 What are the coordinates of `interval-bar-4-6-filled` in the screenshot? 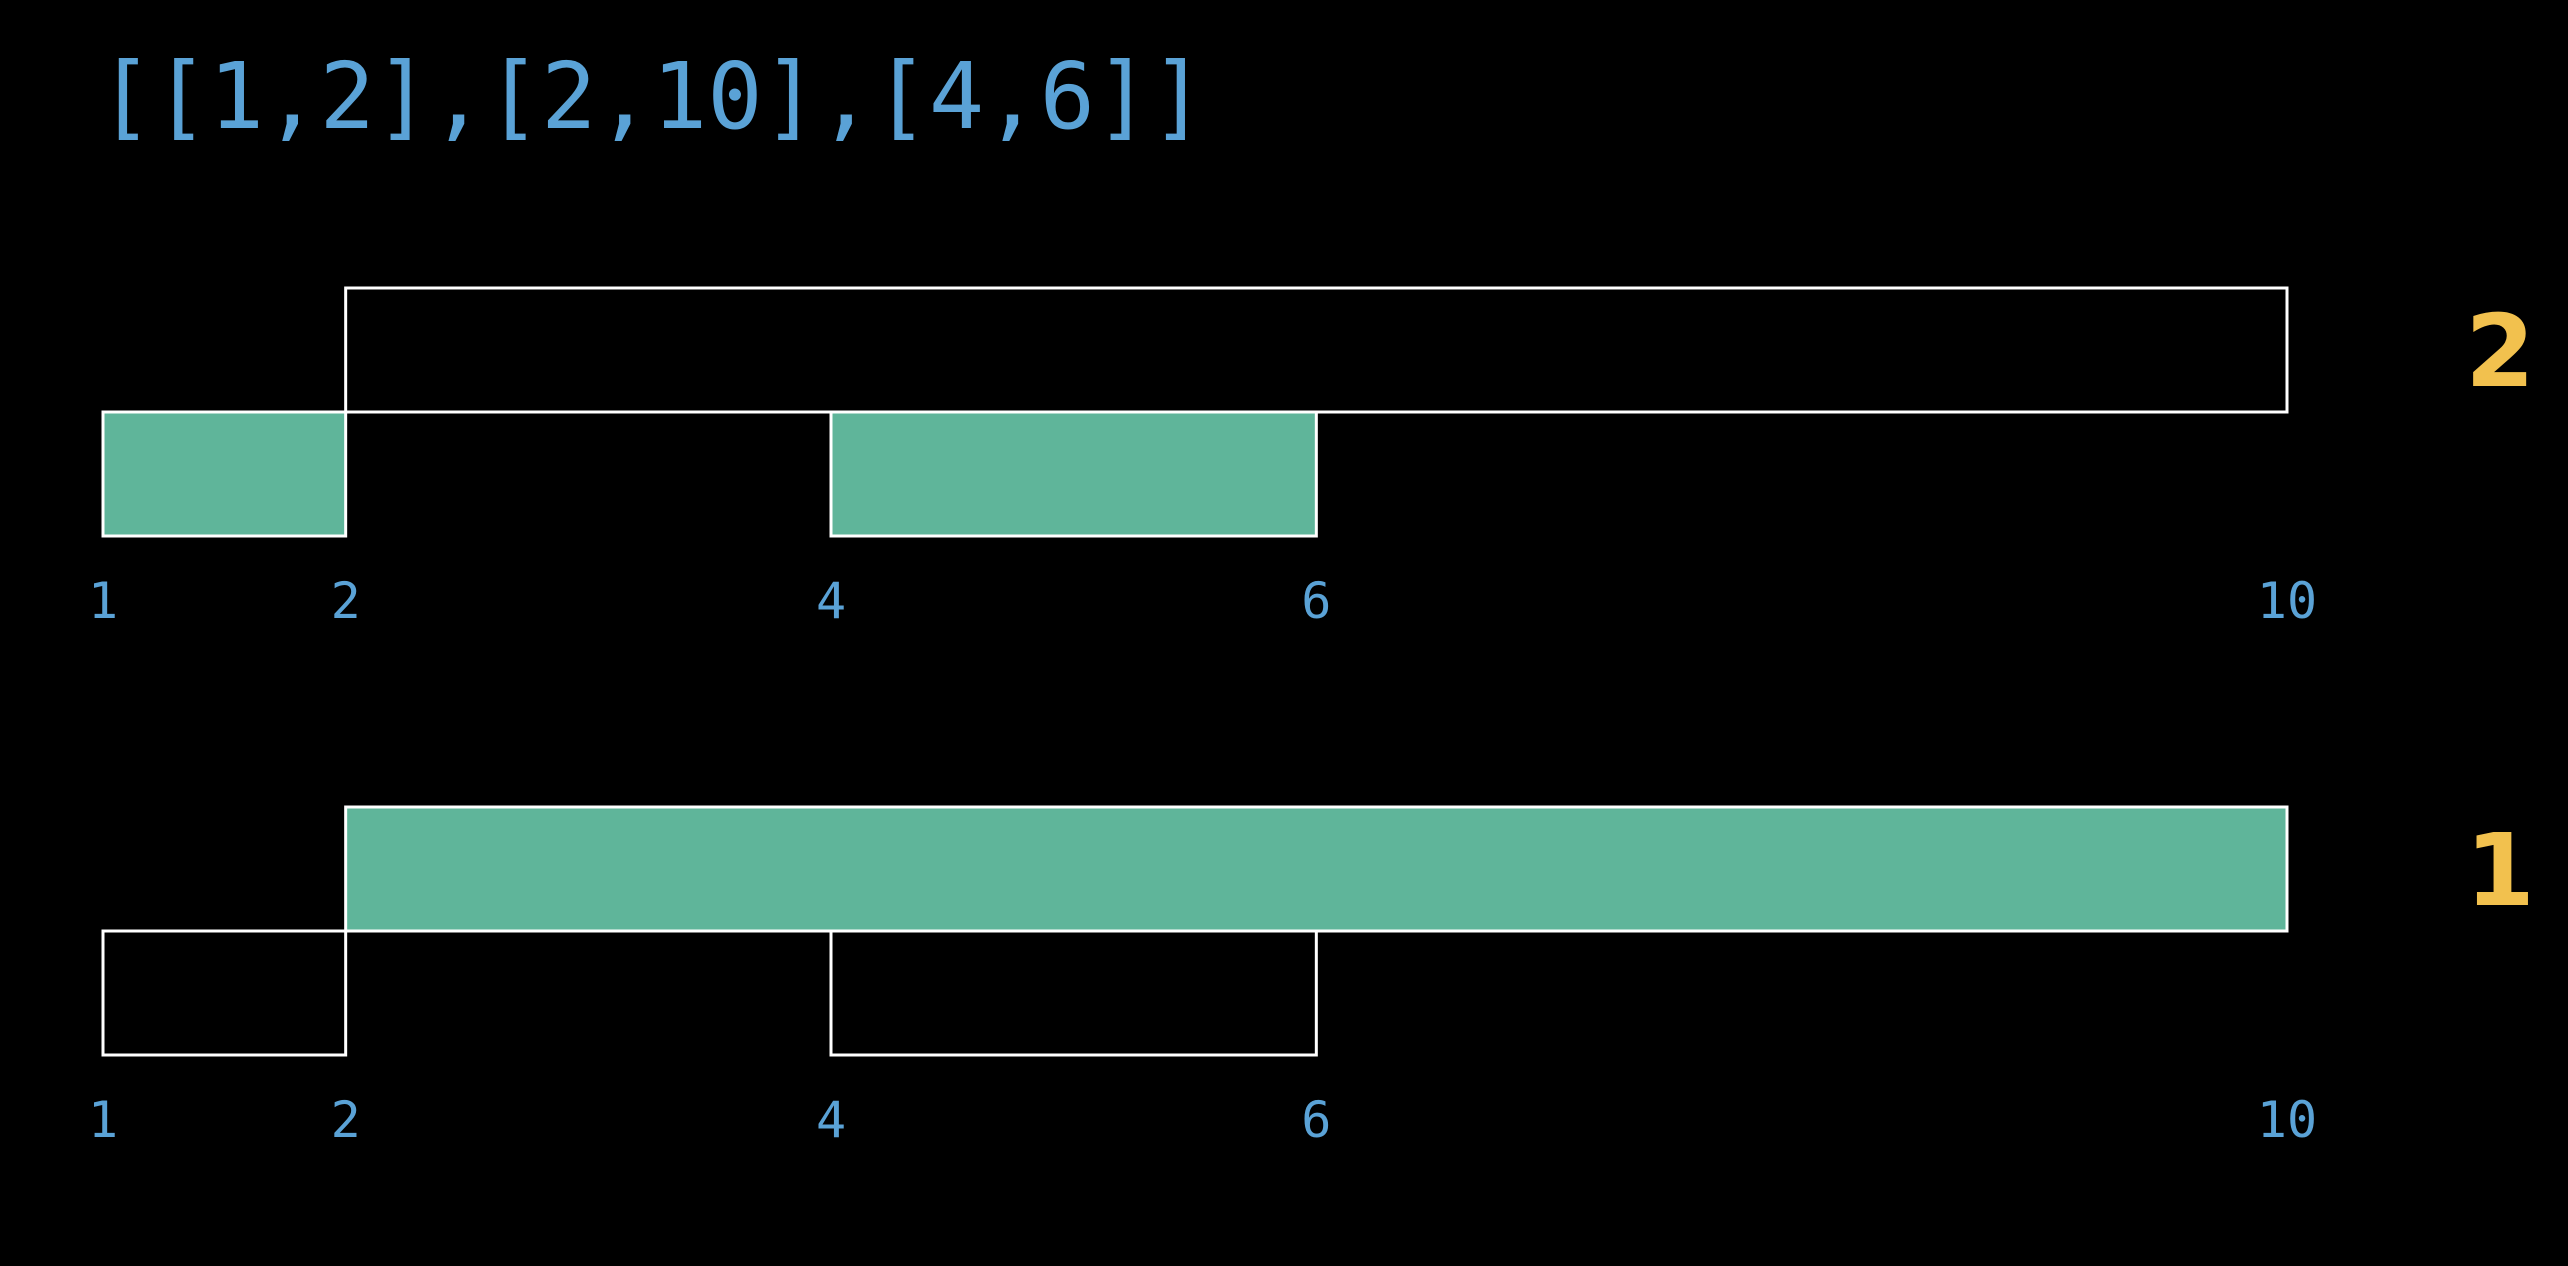 It's located at (1073, 474).